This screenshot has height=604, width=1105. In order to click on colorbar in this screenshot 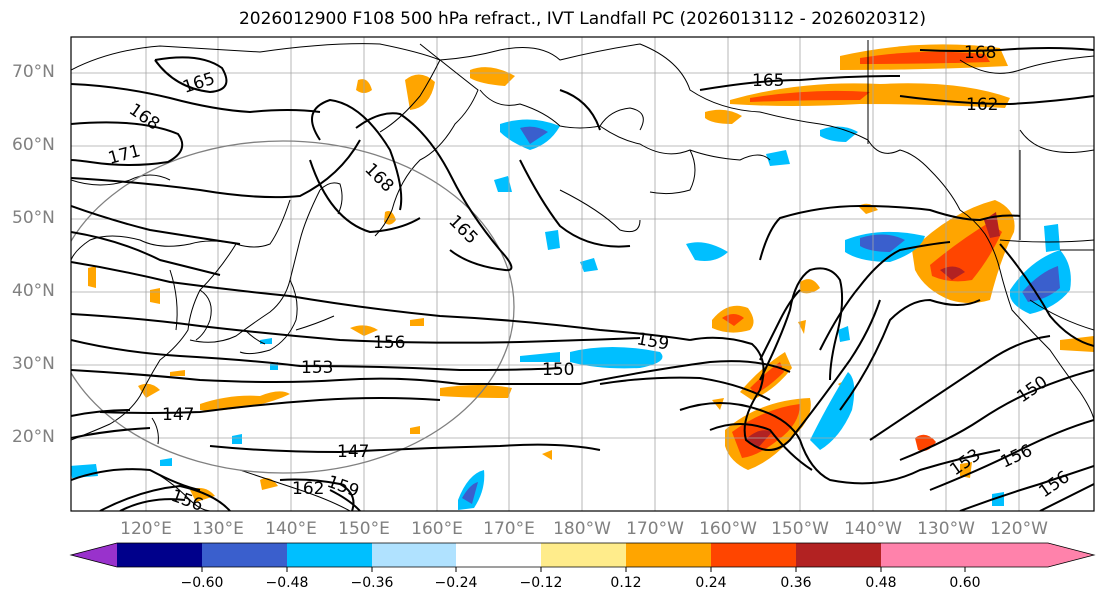, I will do `click(582, 557)`.